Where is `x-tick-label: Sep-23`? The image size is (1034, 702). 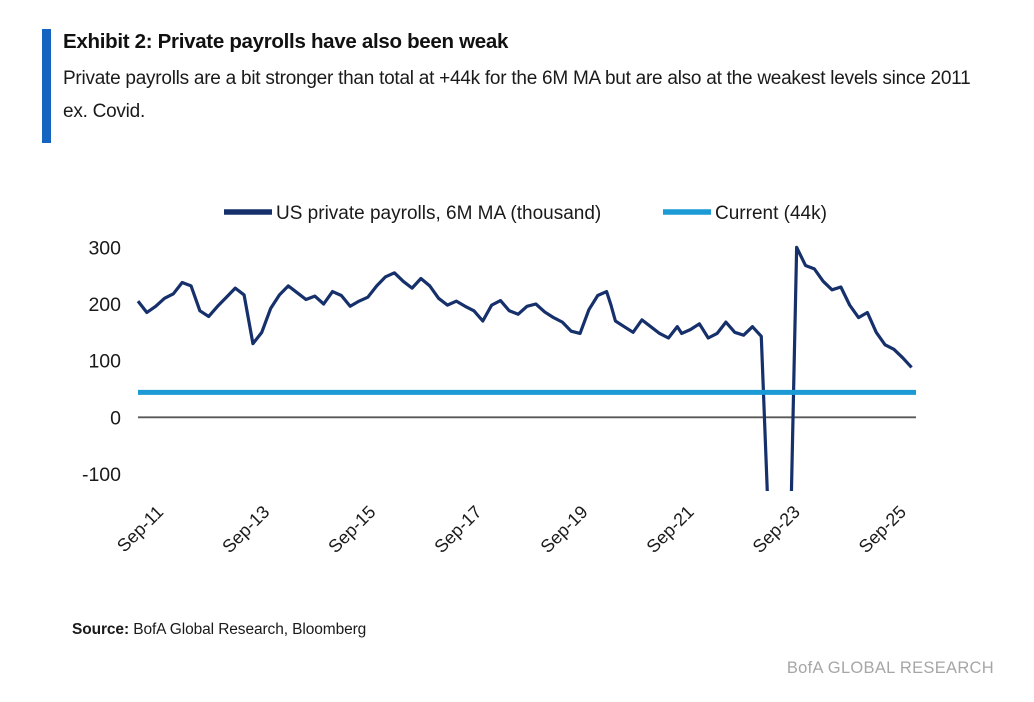 x-tick-label: Sep-23 is located at coordinates (776, 529).